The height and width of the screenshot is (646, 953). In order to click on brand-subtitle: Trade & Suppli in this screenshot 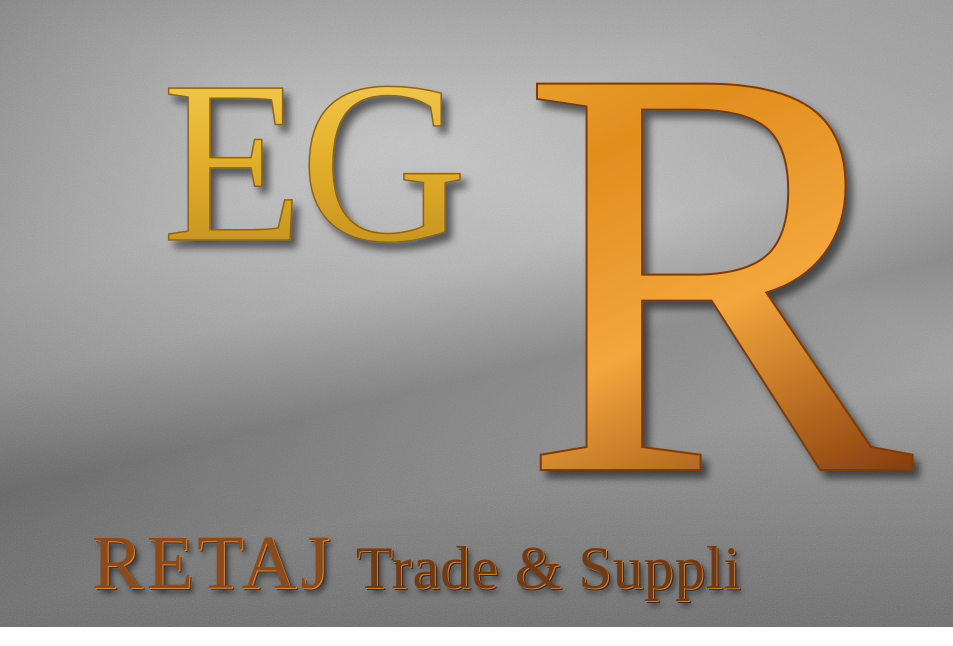, I will do `click(548, 568)`.